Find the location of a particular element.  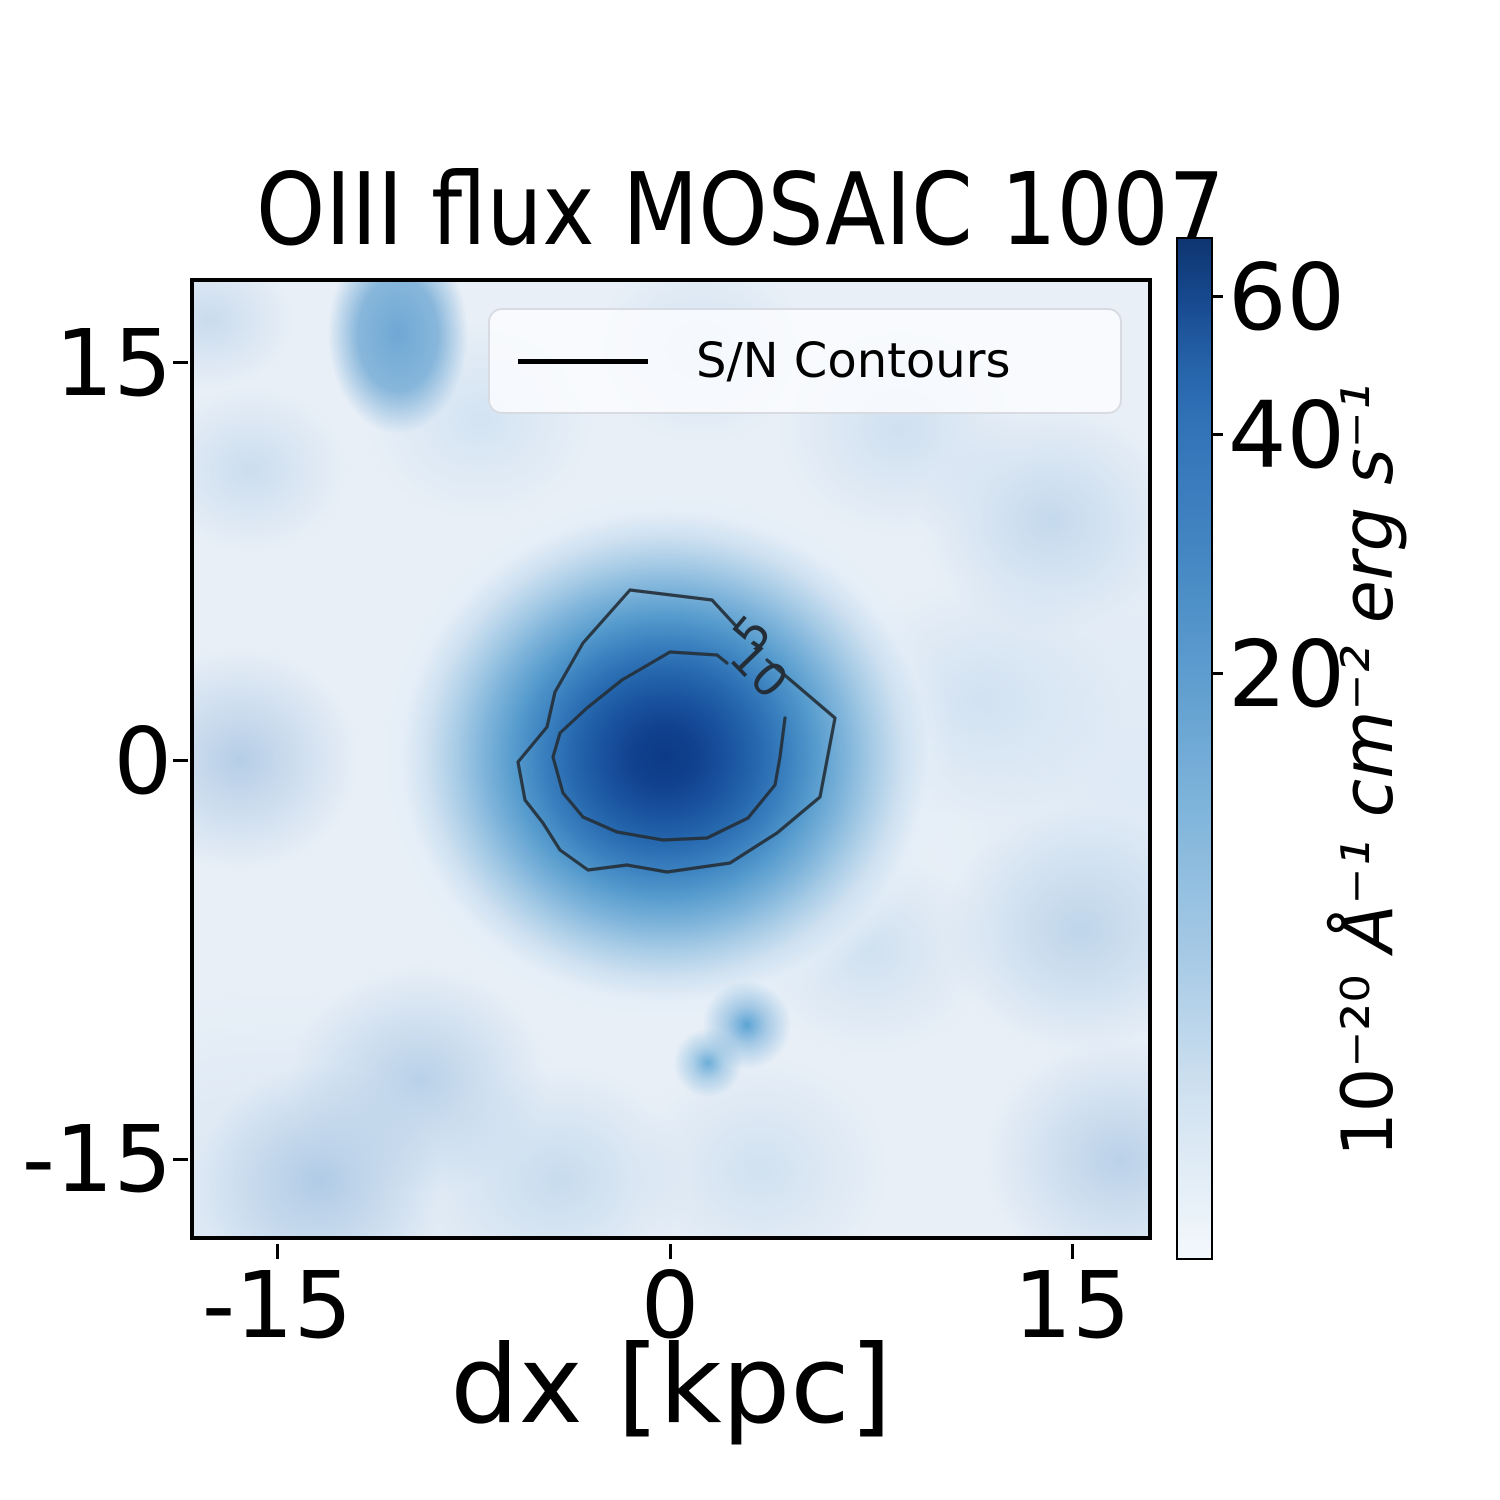

x-axis-label: dx [kpc] is located at coordinates (671, 1385).